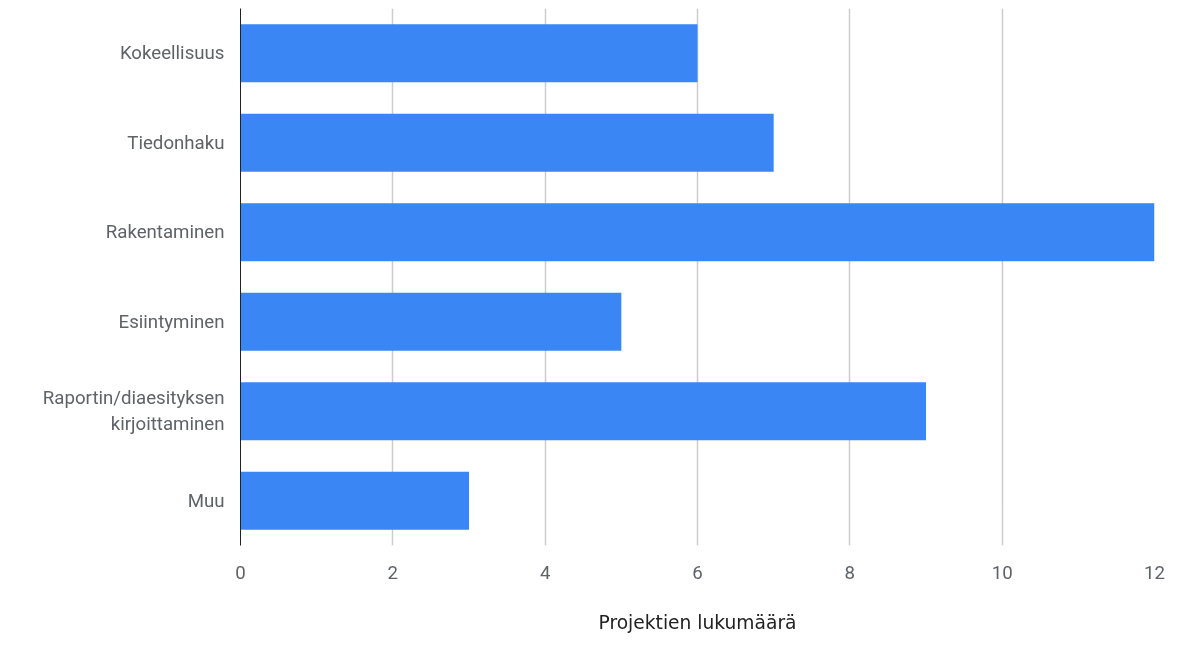 The image size is (1182, 645). Describe the element at coordinates (240, 572) in the screenshot. I see `x-tick-label: 0` at that location.